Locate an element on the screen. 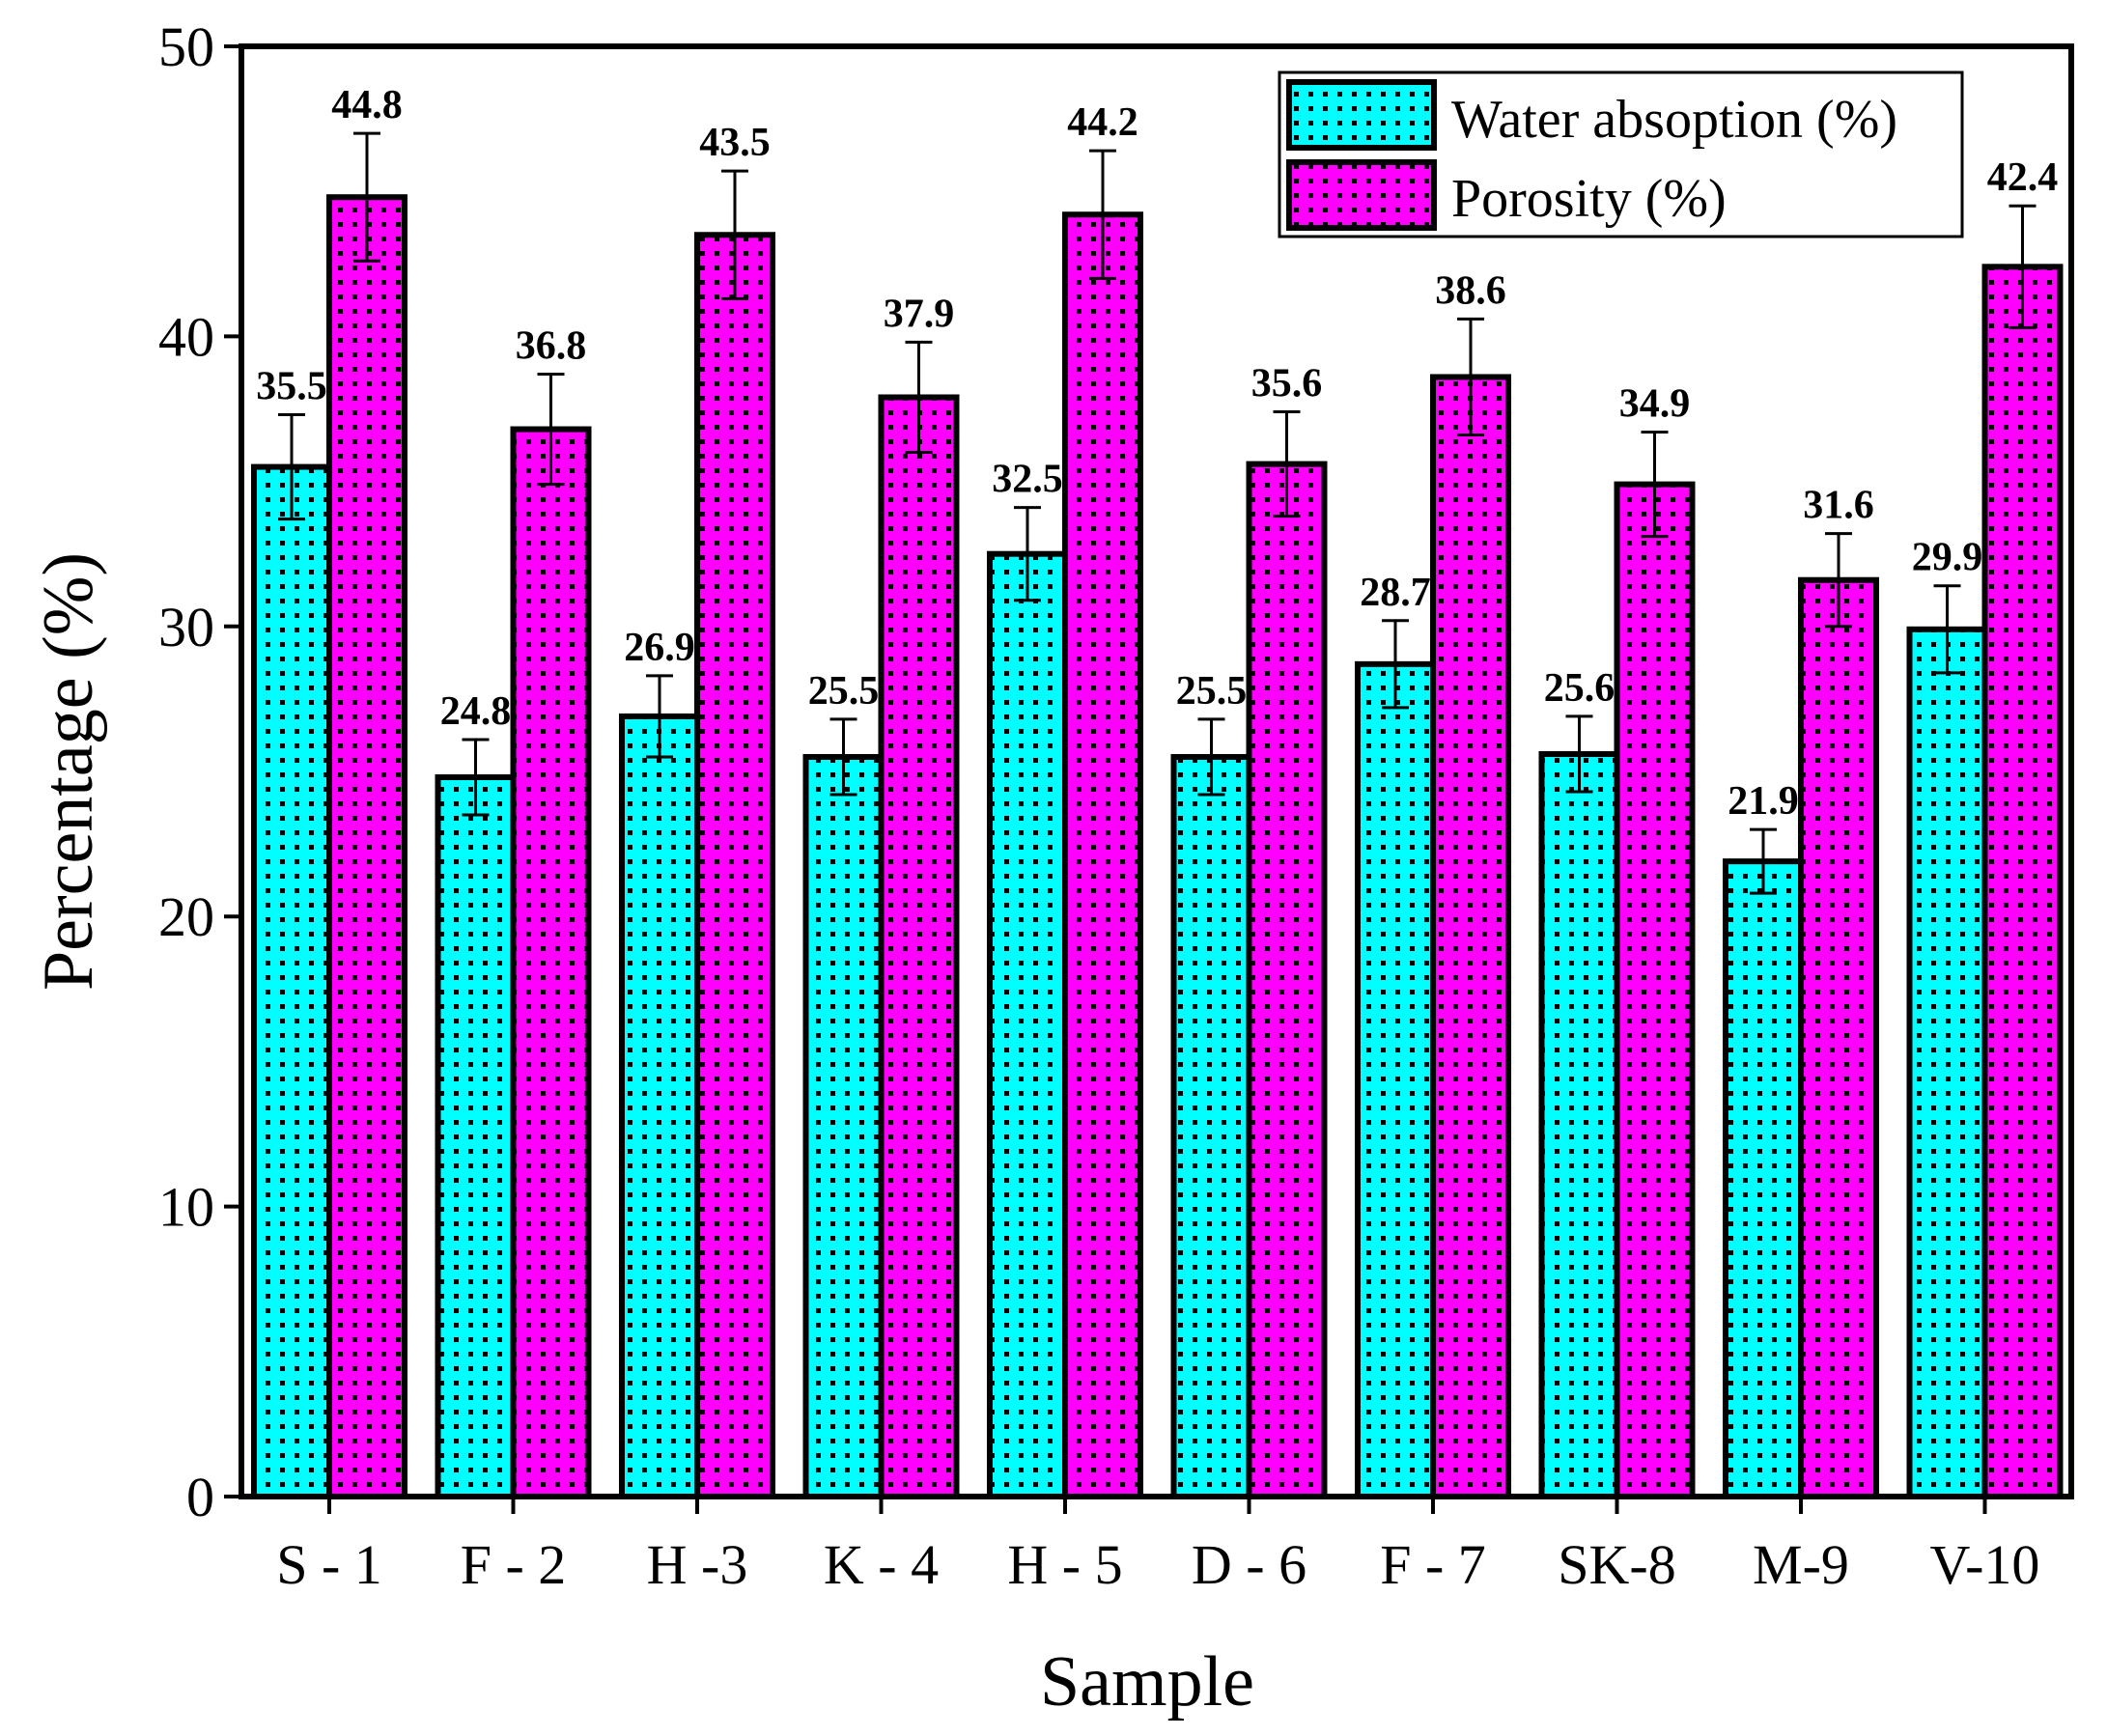  data-label-porosity: 35.6 is located at coordinates (1287, 384).